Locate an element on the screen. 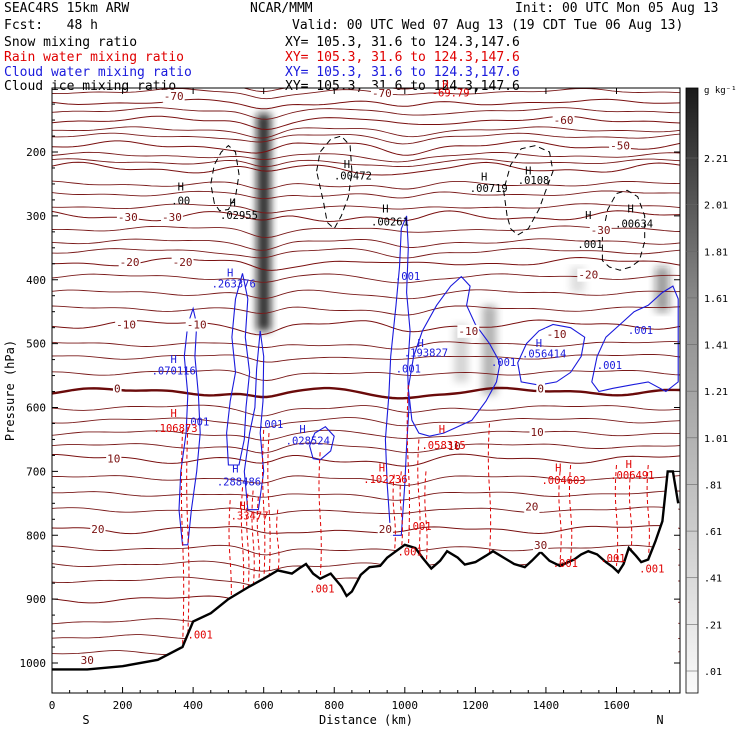  x-tick-label-1400: 1400 is located at coordinates (546, 705).